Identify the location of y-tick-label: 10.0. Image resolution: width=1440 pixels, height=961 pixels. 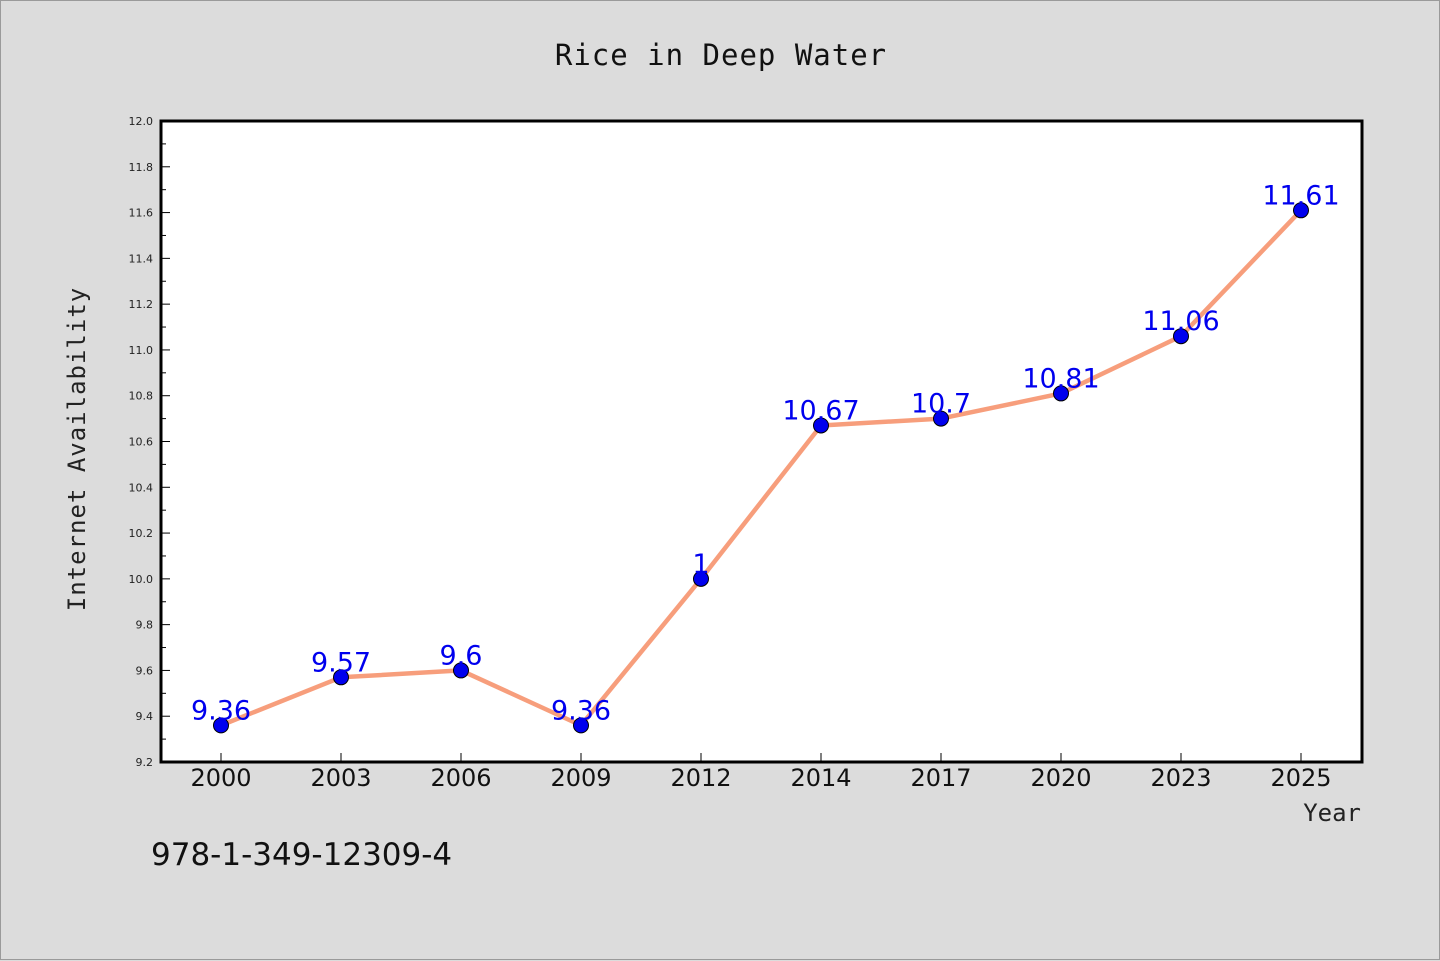
(141, 579).